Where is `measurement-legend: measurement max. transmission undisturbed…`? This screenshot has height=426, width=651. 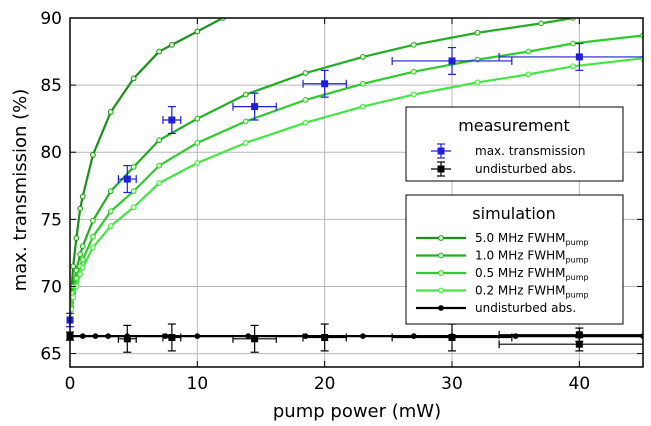
measurement-legend: measurement max. transmission undisturbed… is located at coordinates (514, 144).